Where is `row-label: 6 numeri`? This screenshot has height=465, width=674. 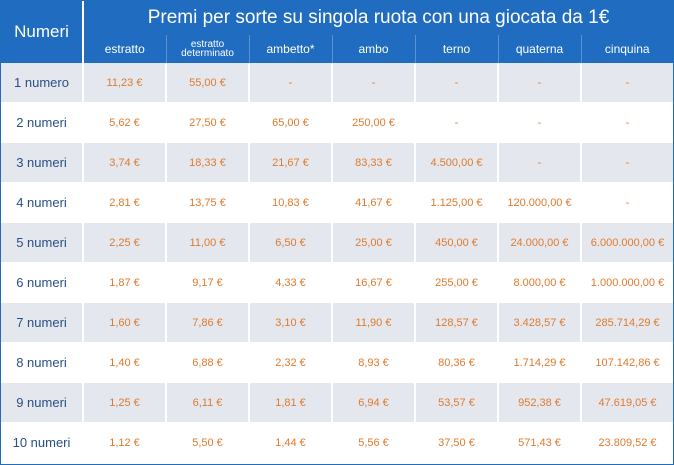
row-label: 6 numeri is located at coordinates (42, 282).